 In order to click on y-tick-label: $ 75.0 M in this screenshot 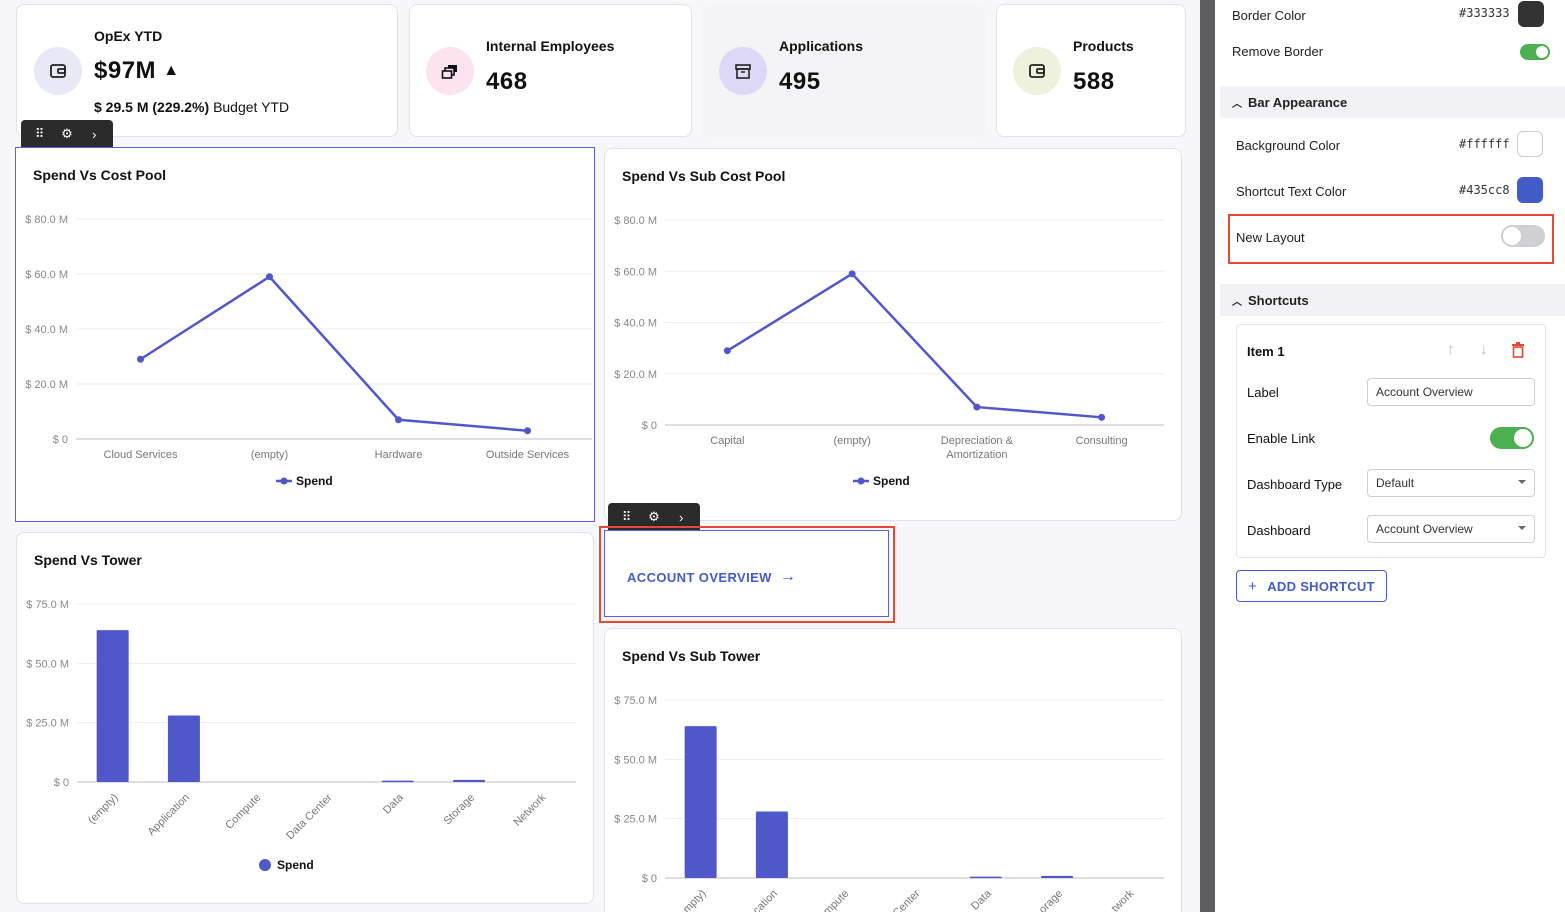, I will do `click(635, 701)`.